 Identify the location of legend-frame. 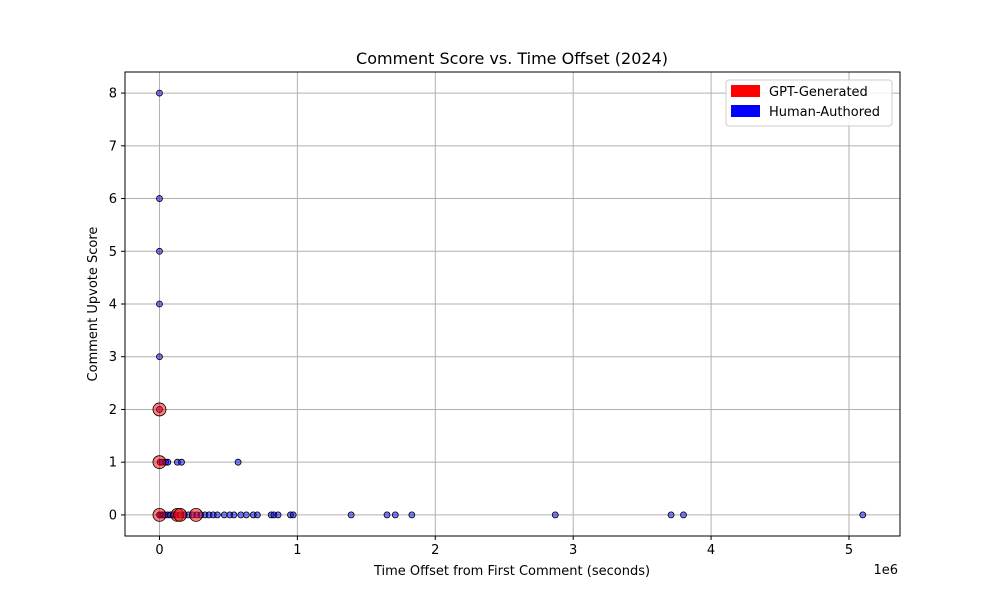
(809, 103).